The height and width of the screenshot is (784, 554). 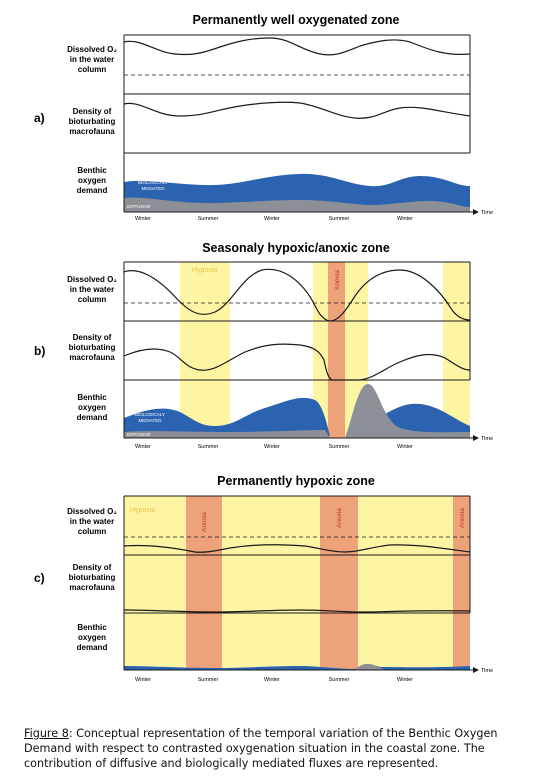 What do you see at coordinates (39, 118) in the screenshot?
I see `panel-letter: a)` at bounding box center [39, 118].